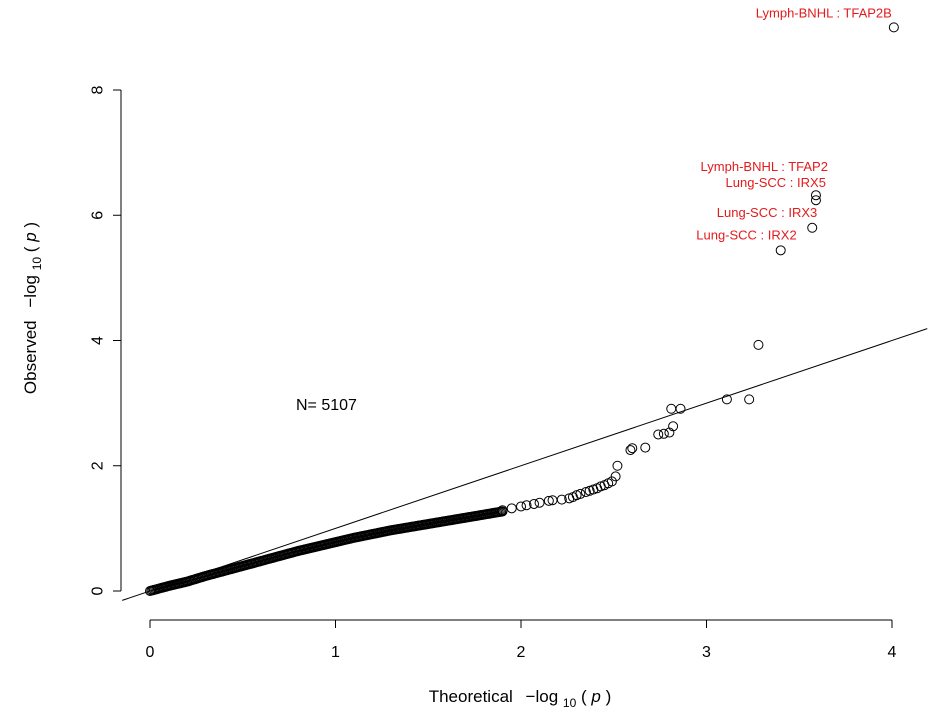 The height and width of the screenshot is (714, 940). What do you see at coordinates (150, 652) in the screenshot?
I see `x-tick-label: 0` at bounding box center [150, 652].